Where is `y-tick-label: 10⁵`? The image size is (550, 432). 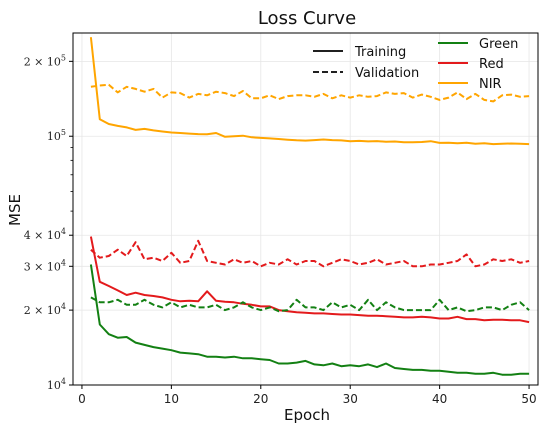 y-tick-label: 10⁵ is located at coordinates (56, 135).